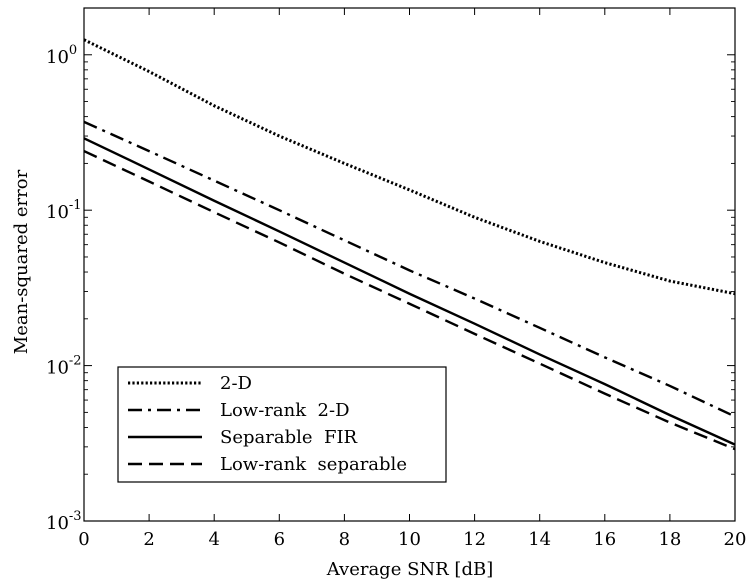 This screenshot has width=748, height=585. What do you see at coordinates (313, 464) in the screenshot?
I see `legend-label-3: Low-rank separable` at bounding box center [313, 464].